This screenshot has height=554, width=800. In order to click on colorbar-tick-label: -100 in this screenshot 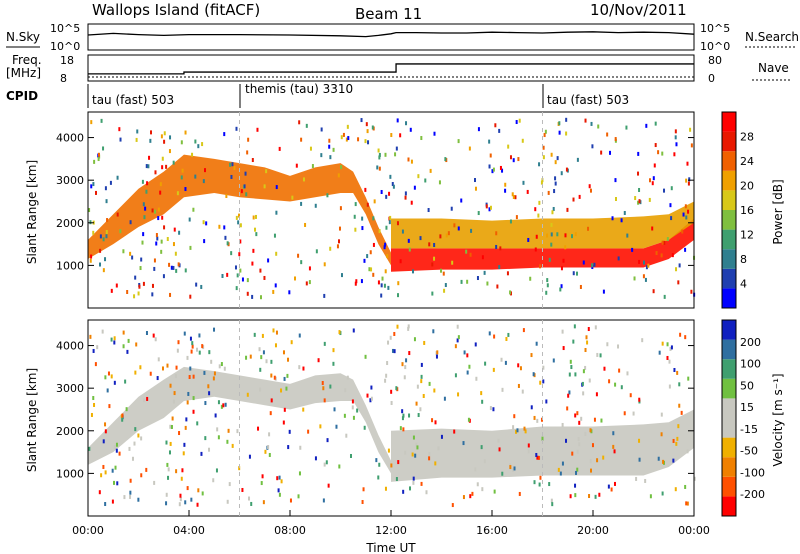, I will do `click(752, 472)`.